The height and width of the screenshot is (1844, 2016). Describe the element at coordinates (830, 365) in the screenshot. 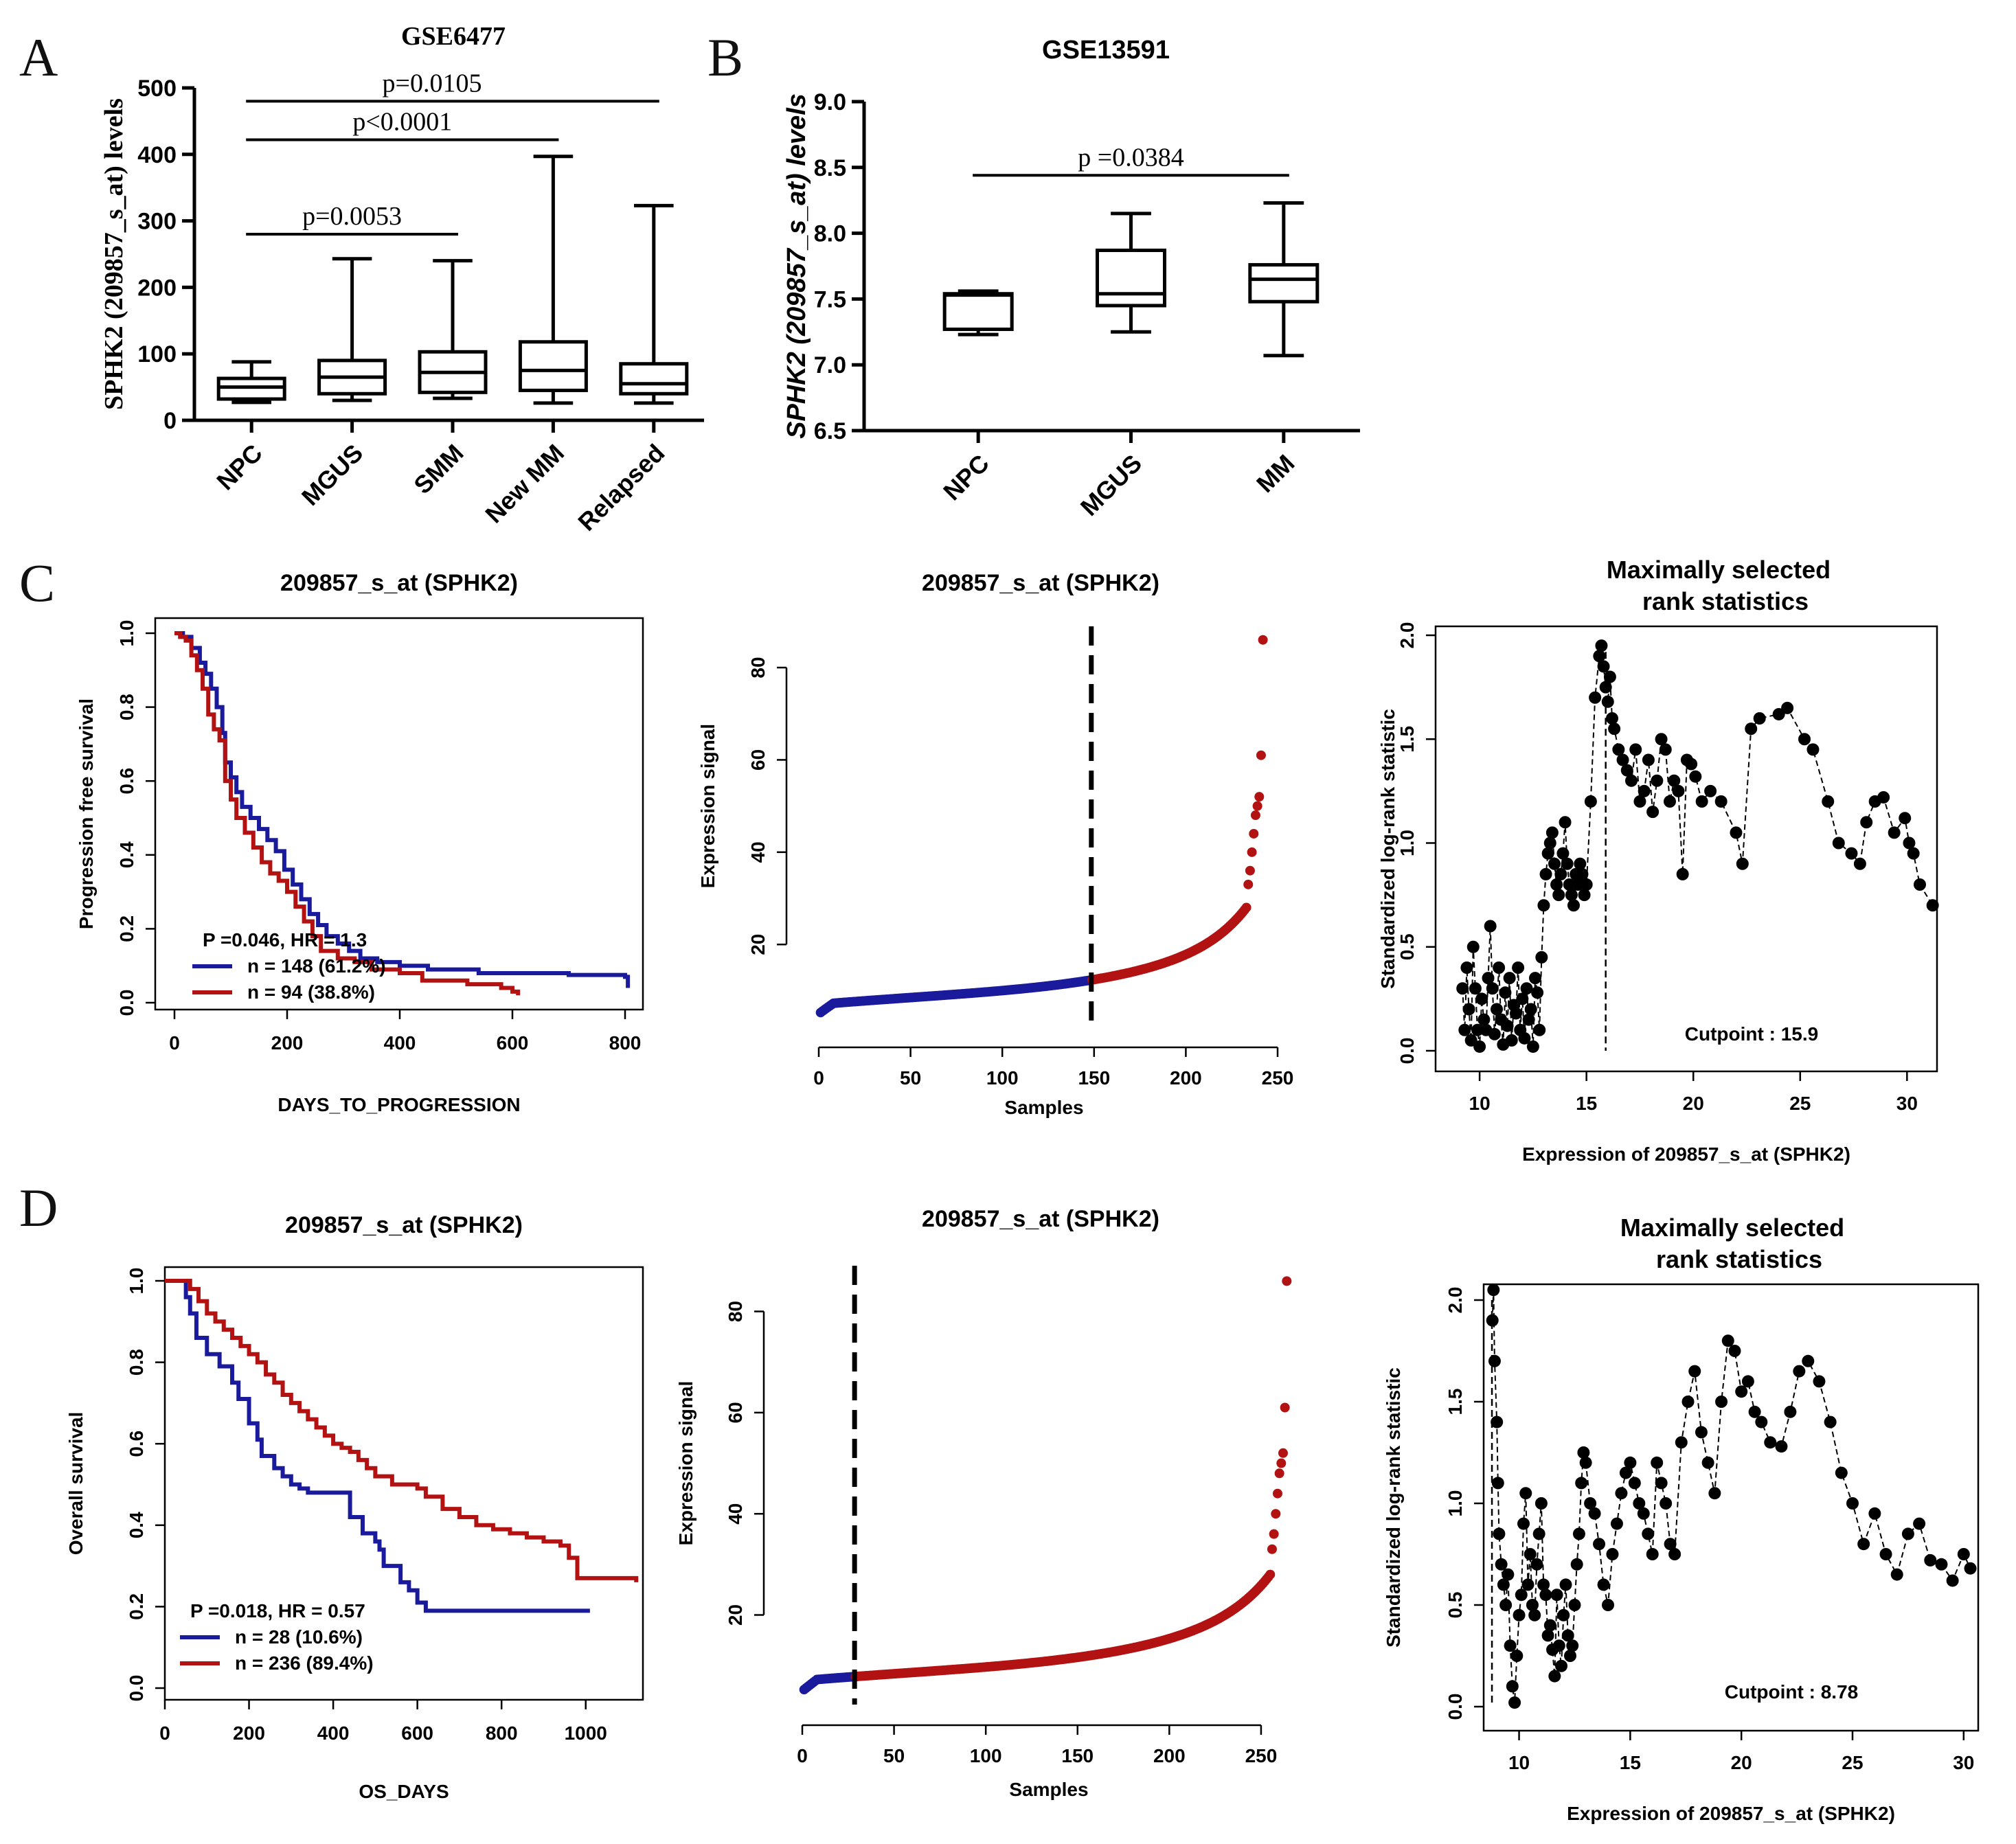

I see `y-tick-label: 7.0` at that location.